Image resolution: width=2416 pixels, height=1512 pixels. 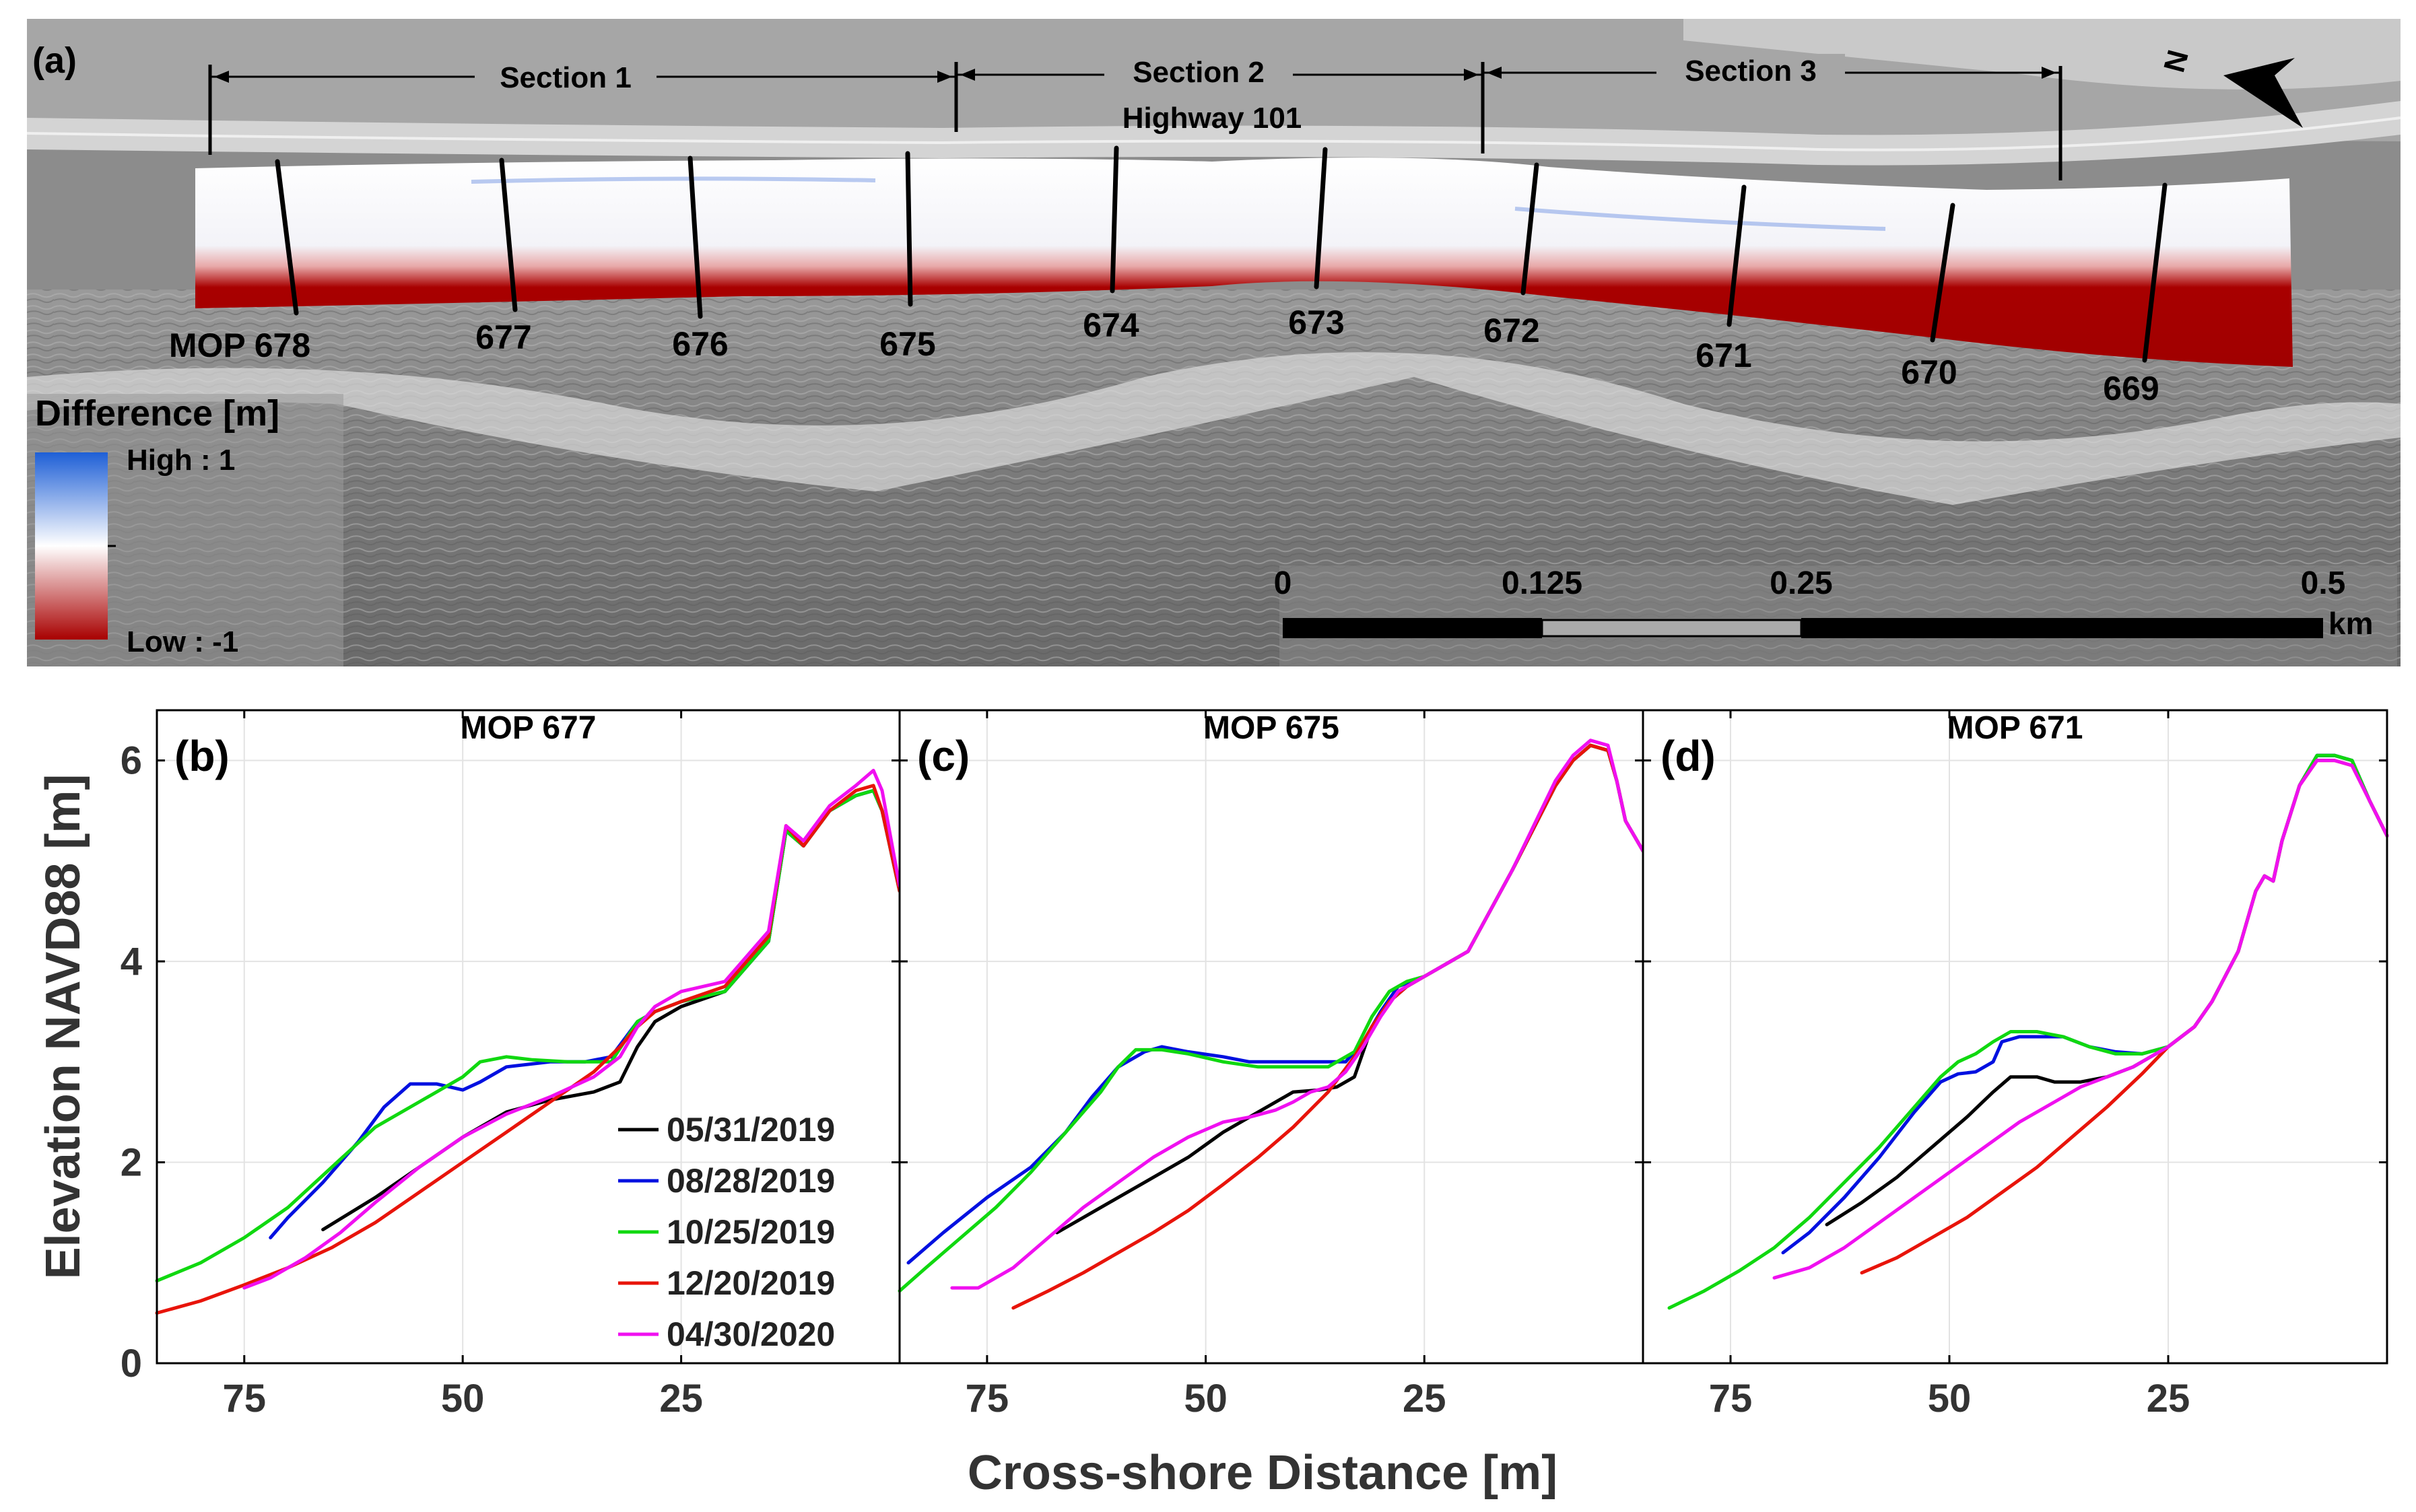 I want to click on colorbar-low-label: Low : -1, so click(x=182, y=641).